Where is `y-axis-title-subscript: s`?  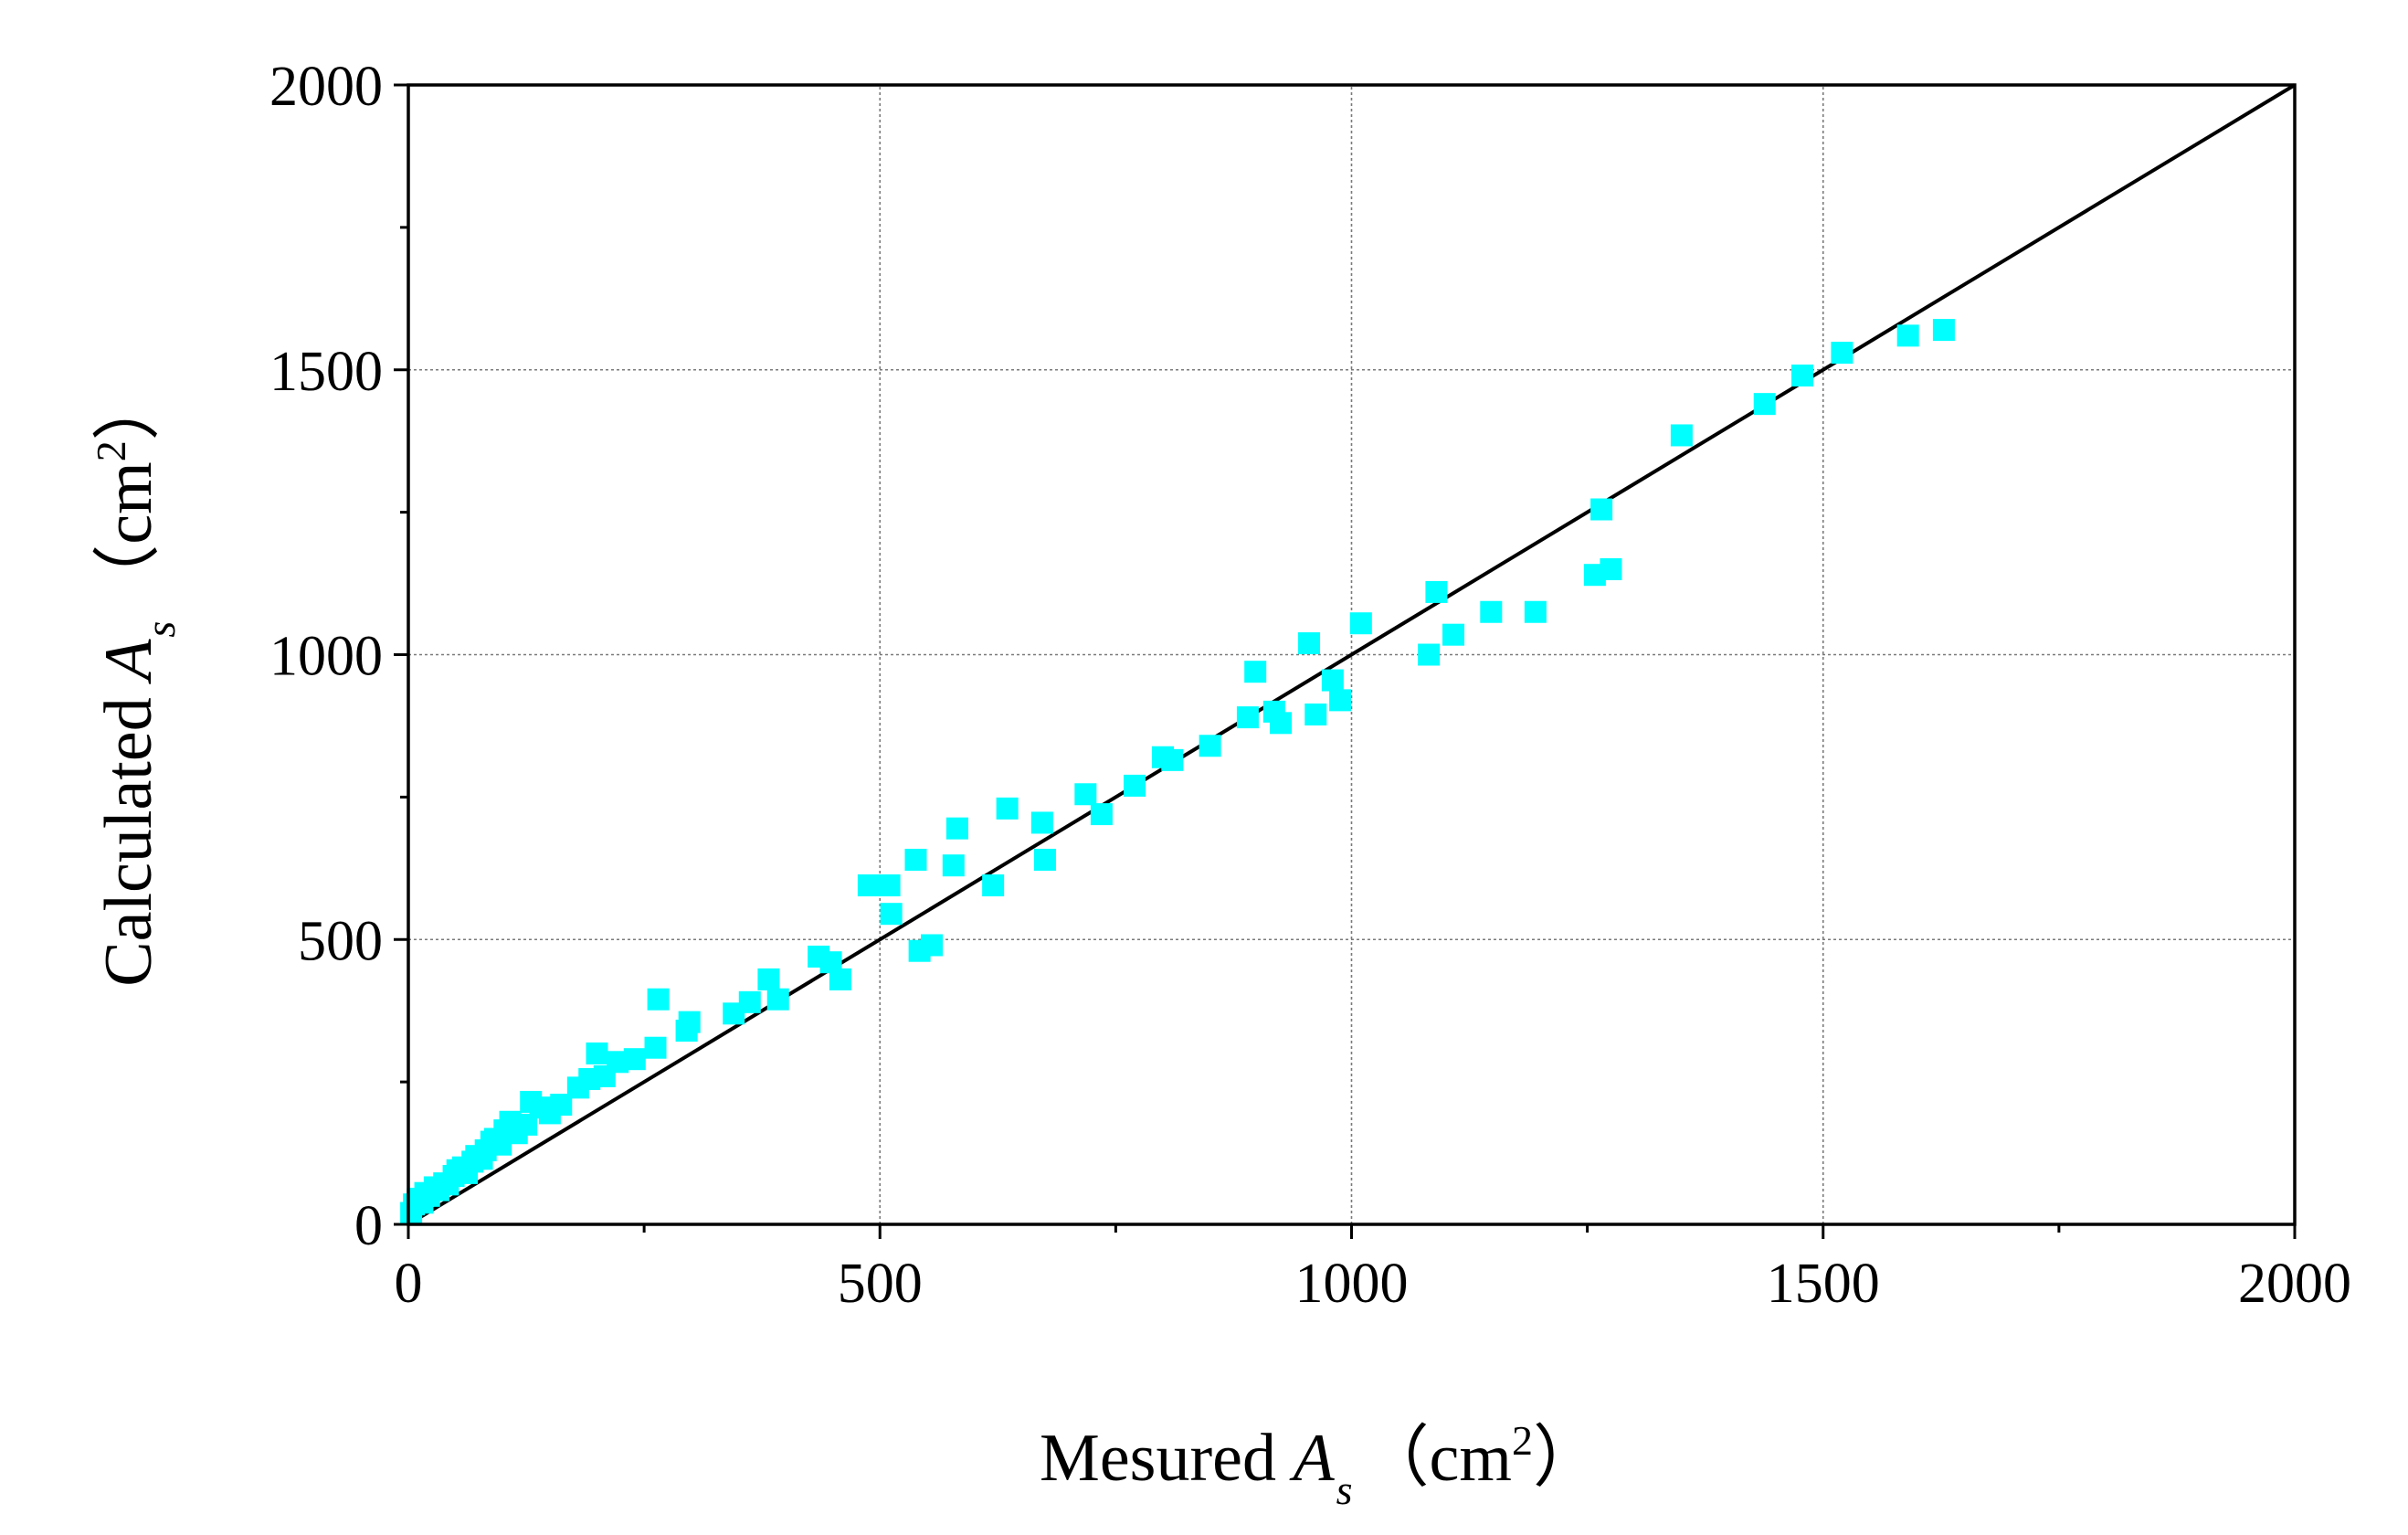
y-axis-title-subscript: s is located at coordinates (160, 629).